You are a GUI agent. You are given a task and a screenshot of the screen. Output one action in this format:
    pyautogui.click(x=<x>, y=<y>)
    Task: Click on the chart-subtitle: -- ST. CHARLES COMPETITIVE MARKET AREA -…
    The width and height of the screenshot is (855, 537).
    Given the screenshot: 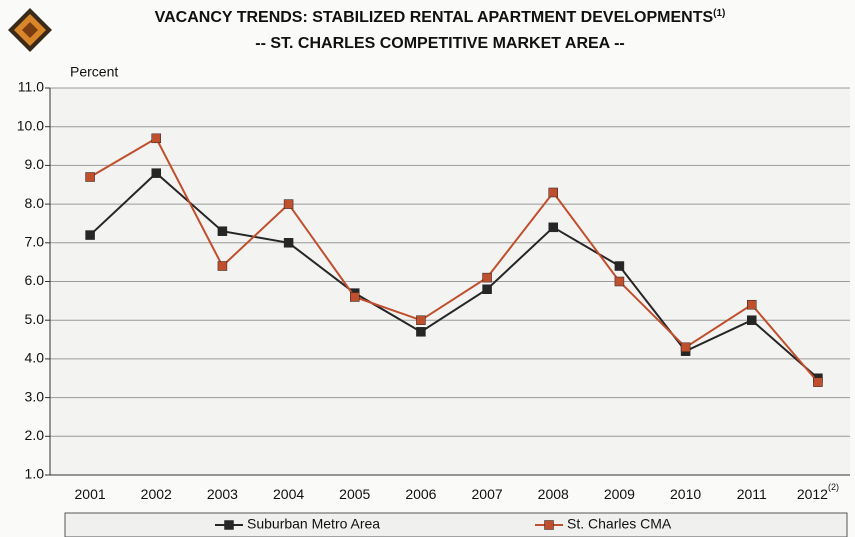 What is the action you would take?
    pyautogui.click(x=439, y=43)
    